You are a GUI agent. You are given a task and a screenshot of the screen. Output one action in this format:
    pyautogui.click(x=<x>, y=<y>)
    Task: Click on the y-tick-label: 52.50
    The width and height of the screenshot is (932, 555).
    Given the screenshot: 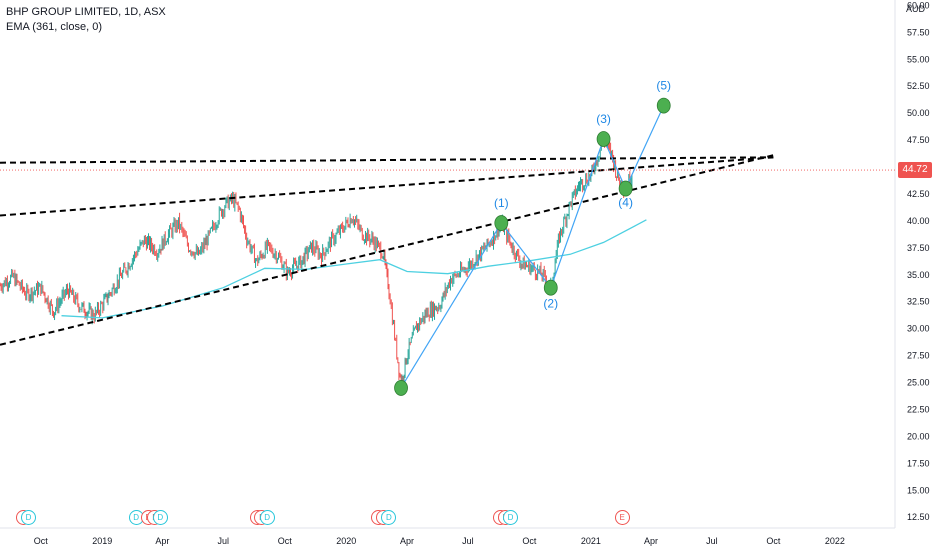 What is the action you would take?
    pyautogui.click(x=918, y=86)
    